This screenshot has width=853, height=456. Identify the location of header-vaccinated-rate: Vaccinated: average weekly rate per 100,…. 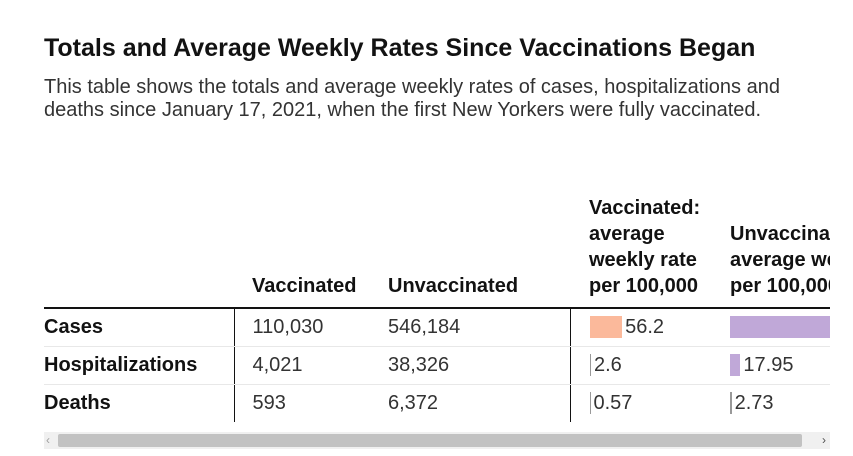
(650, 239).